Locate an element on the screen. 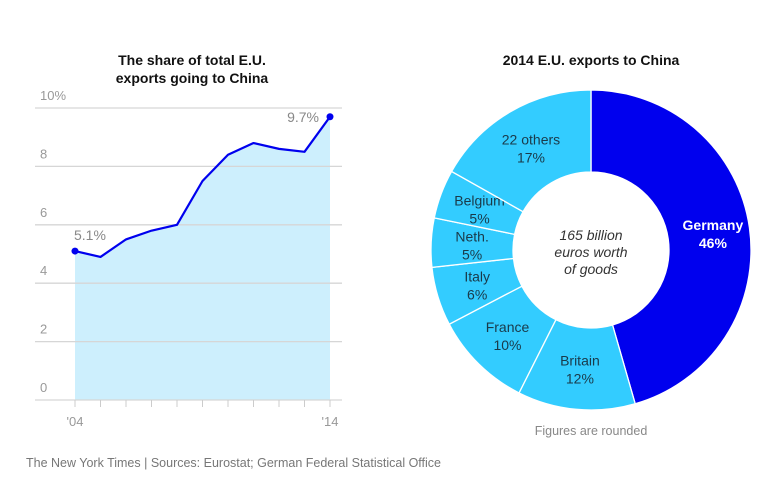 The image size is (768, 491). start-value-label: 5.1% is located at coordinates (90, 235).